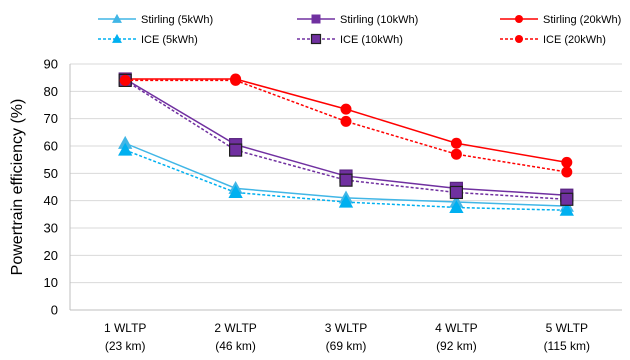 The image size is (630, 360). I want to click on x-tick-label-line: 2 WLTP, so click(235, 328).